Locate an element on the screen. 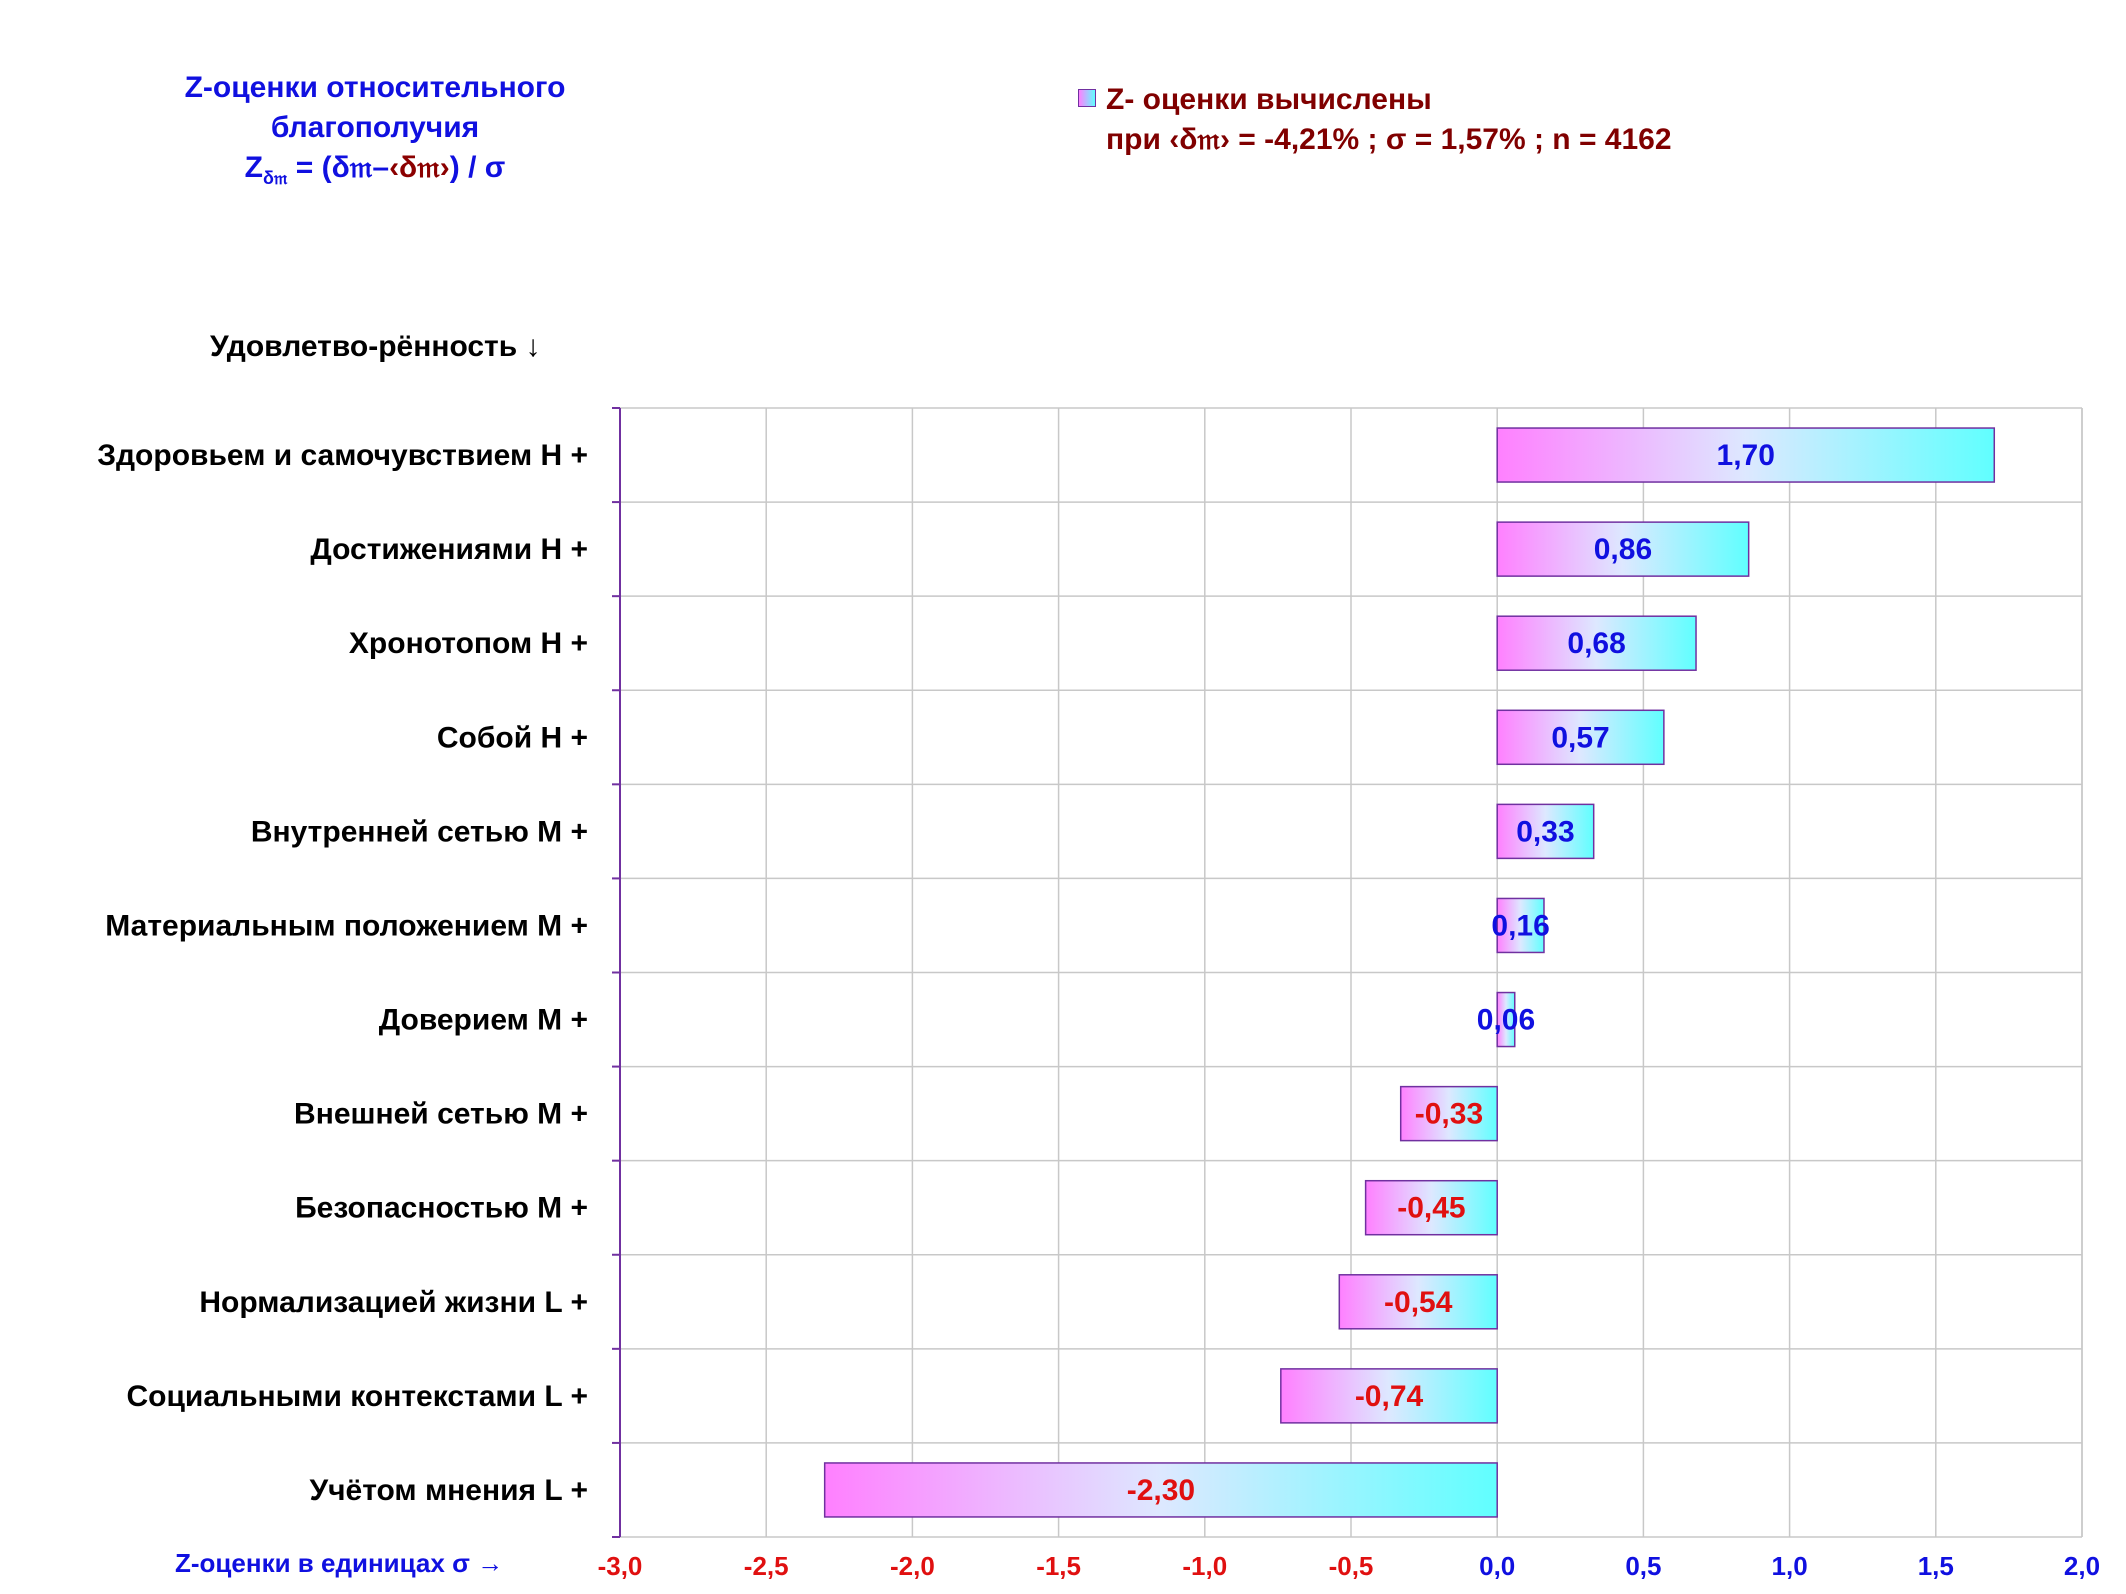 The height and width of the screenshot is (1594, 2126). x-tick-label: -0,5 is located at coordinates (1351, 1566).